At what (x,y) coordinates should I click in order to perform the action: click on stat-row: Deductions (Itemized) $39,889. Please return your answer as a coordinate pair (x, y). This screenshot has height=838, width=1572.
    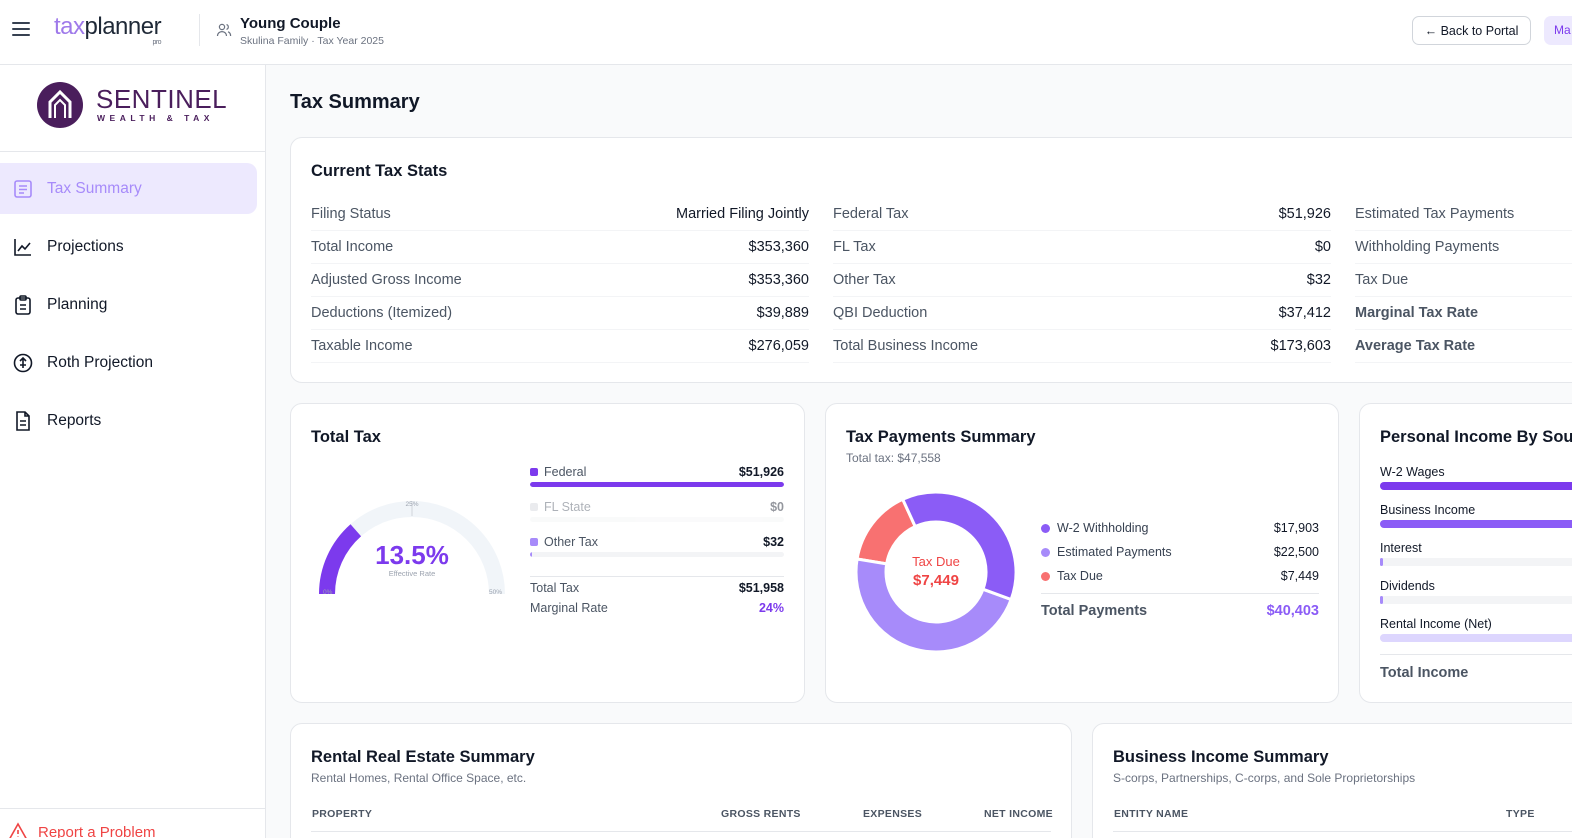
    Looking at the image, I should click on (560, 313).